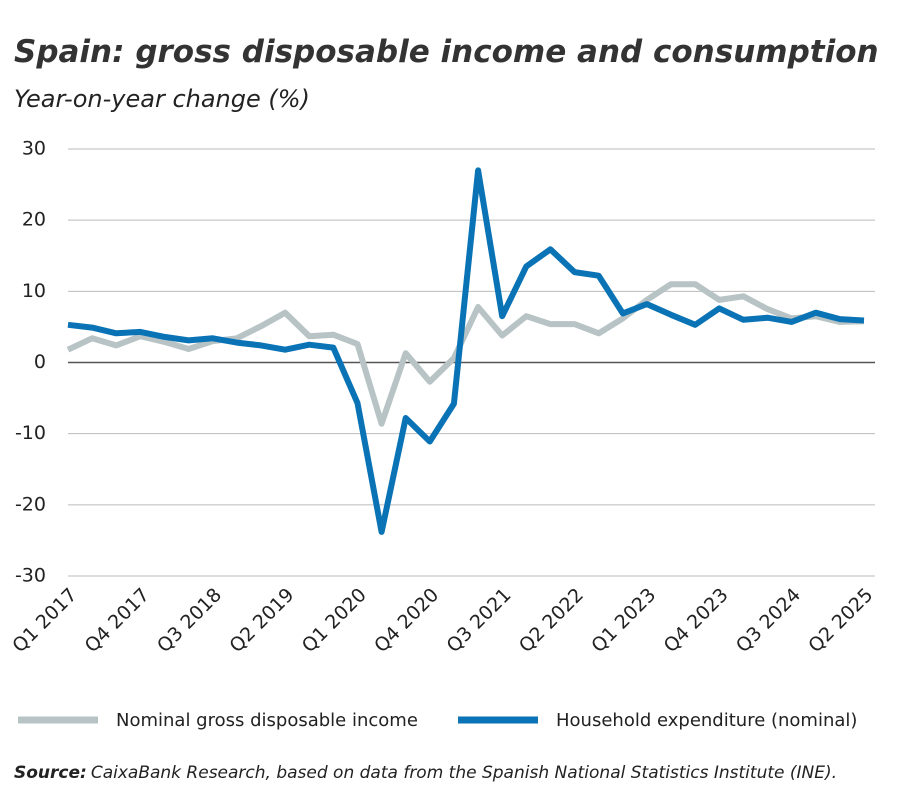 The height and width of the screenshot is (795, 900). I want to click on y-tick-label: -20, so click(30, 504).